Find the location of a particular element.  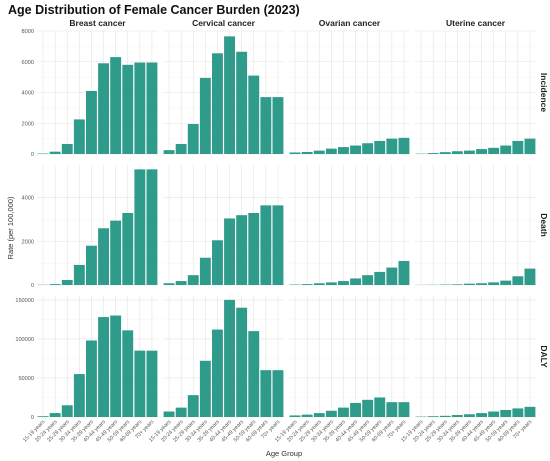

panel-death-uterine-cancer is located at coordinates (475, 225).